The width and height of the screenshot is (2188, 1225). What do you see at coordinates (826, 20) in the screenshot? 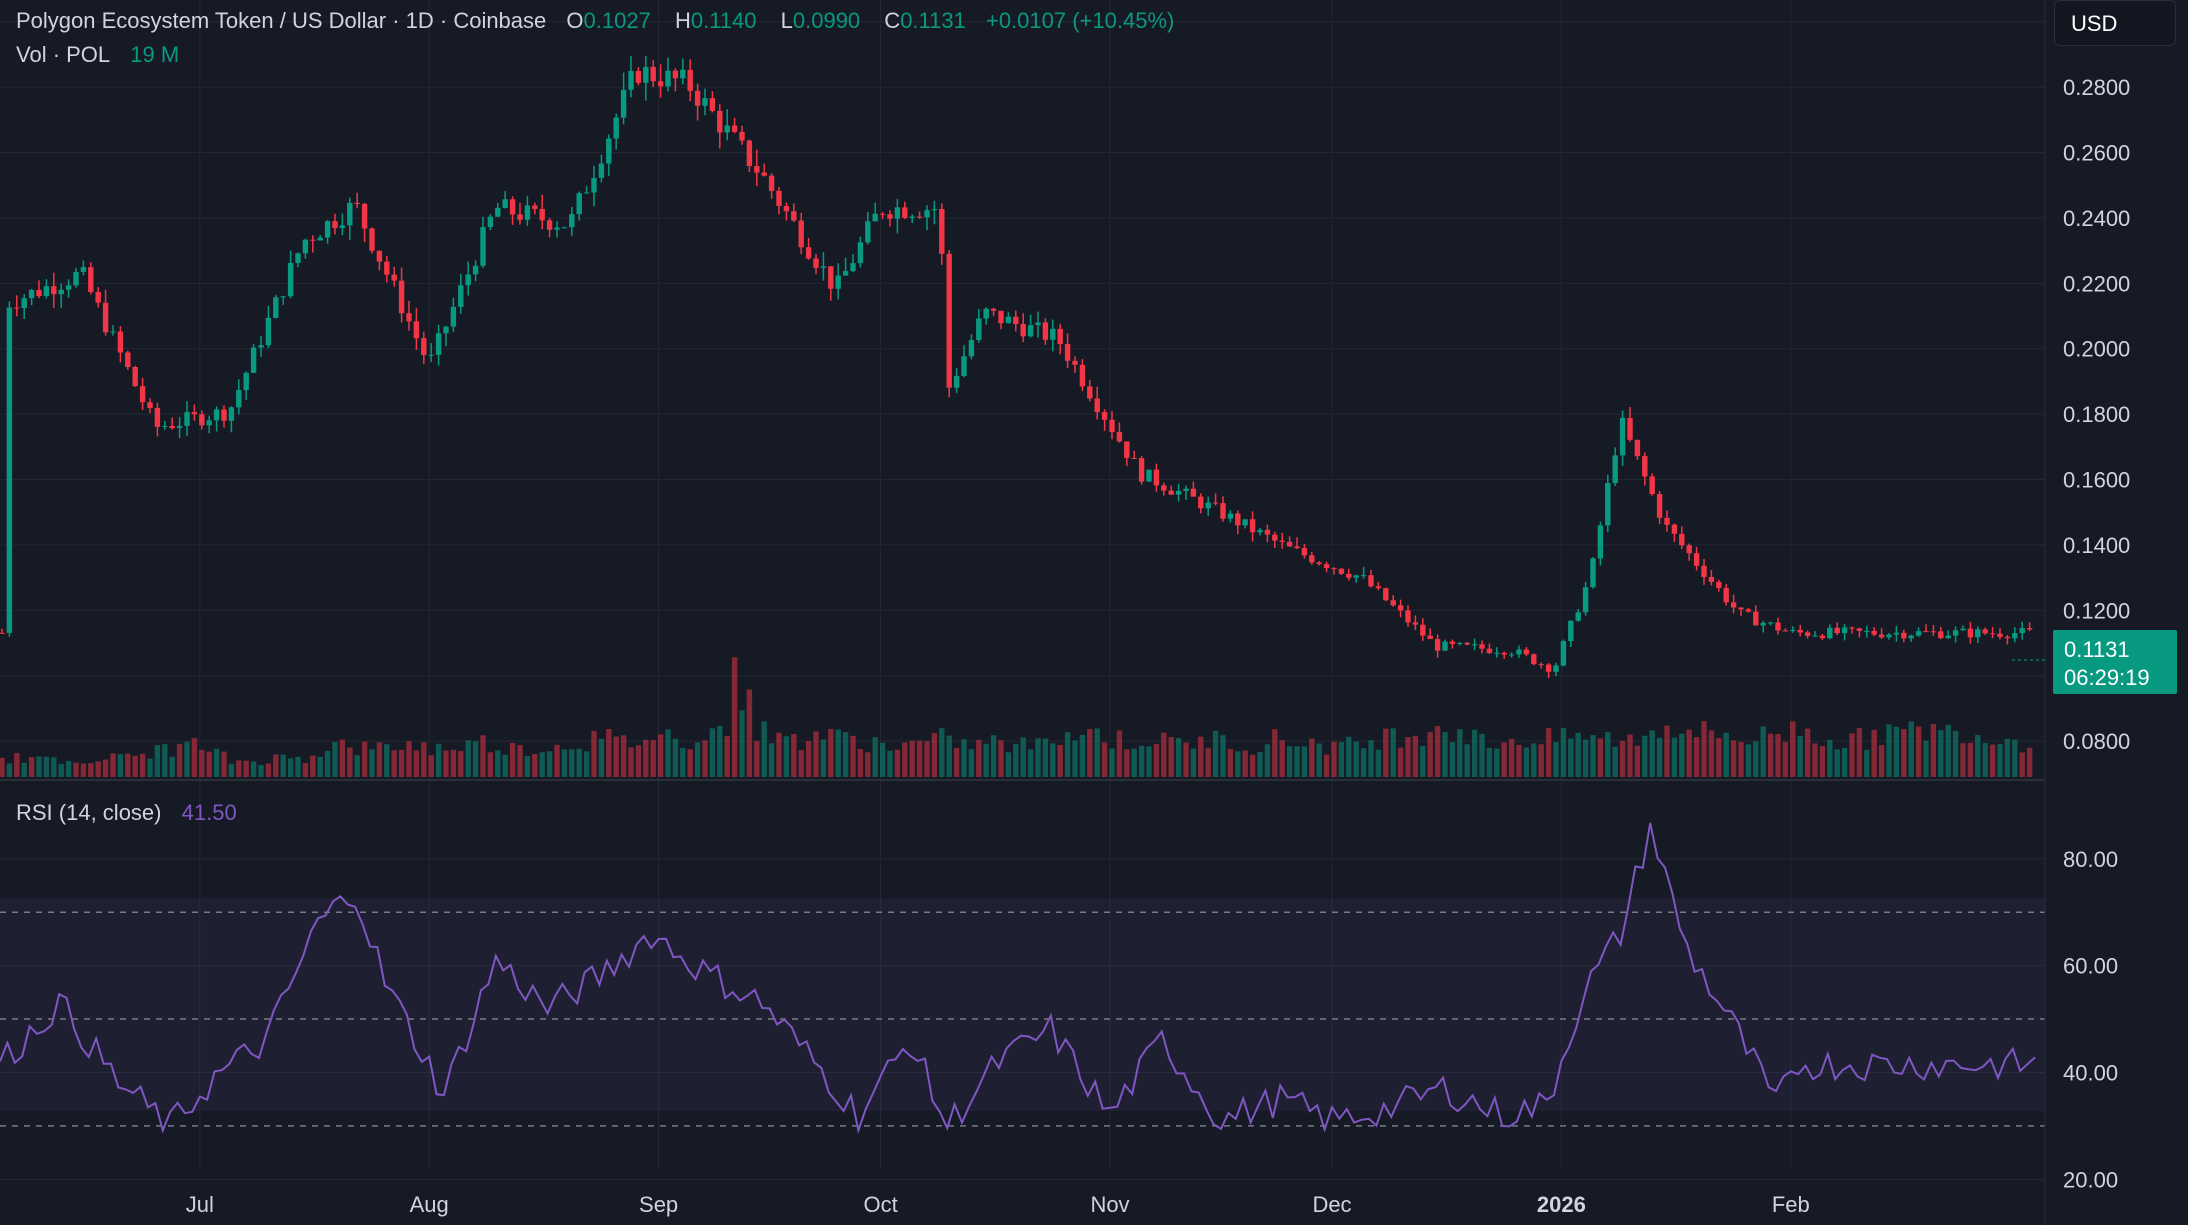
I see `low-value: 0.0990` at bounding box center [826, 20].